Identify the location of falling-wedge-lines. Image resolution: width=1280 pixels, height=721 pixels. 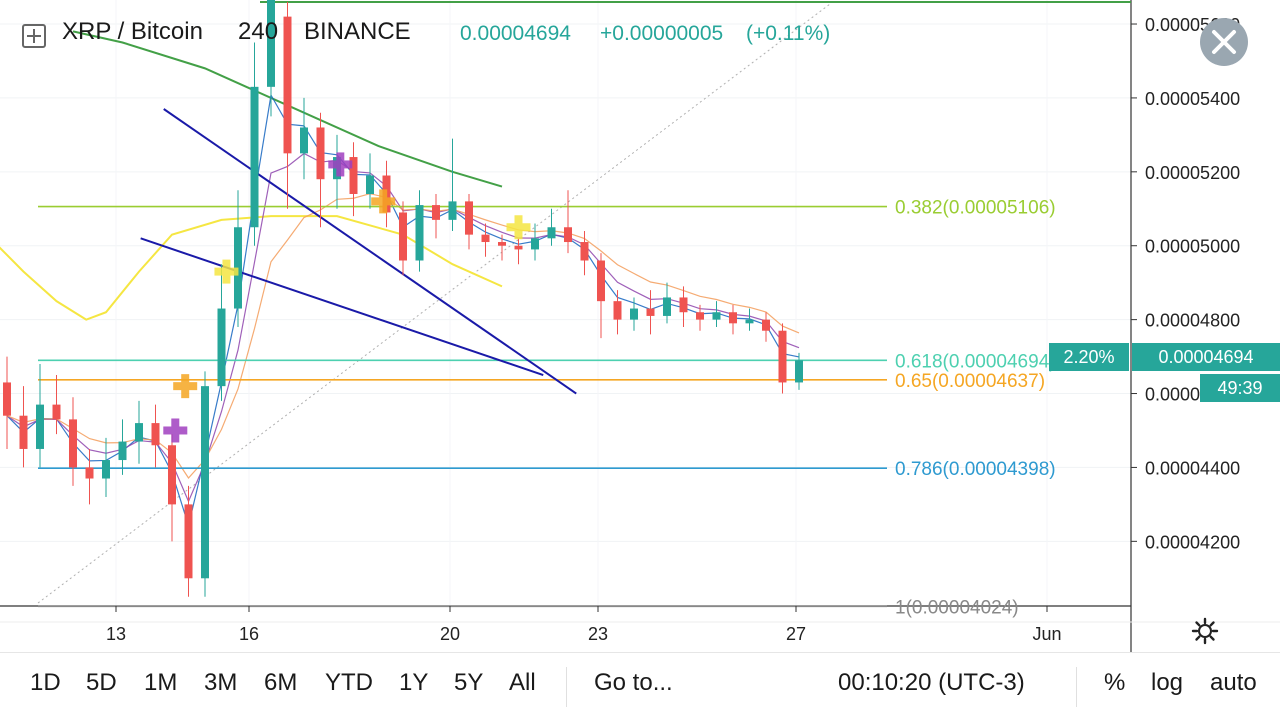
(358, 251).